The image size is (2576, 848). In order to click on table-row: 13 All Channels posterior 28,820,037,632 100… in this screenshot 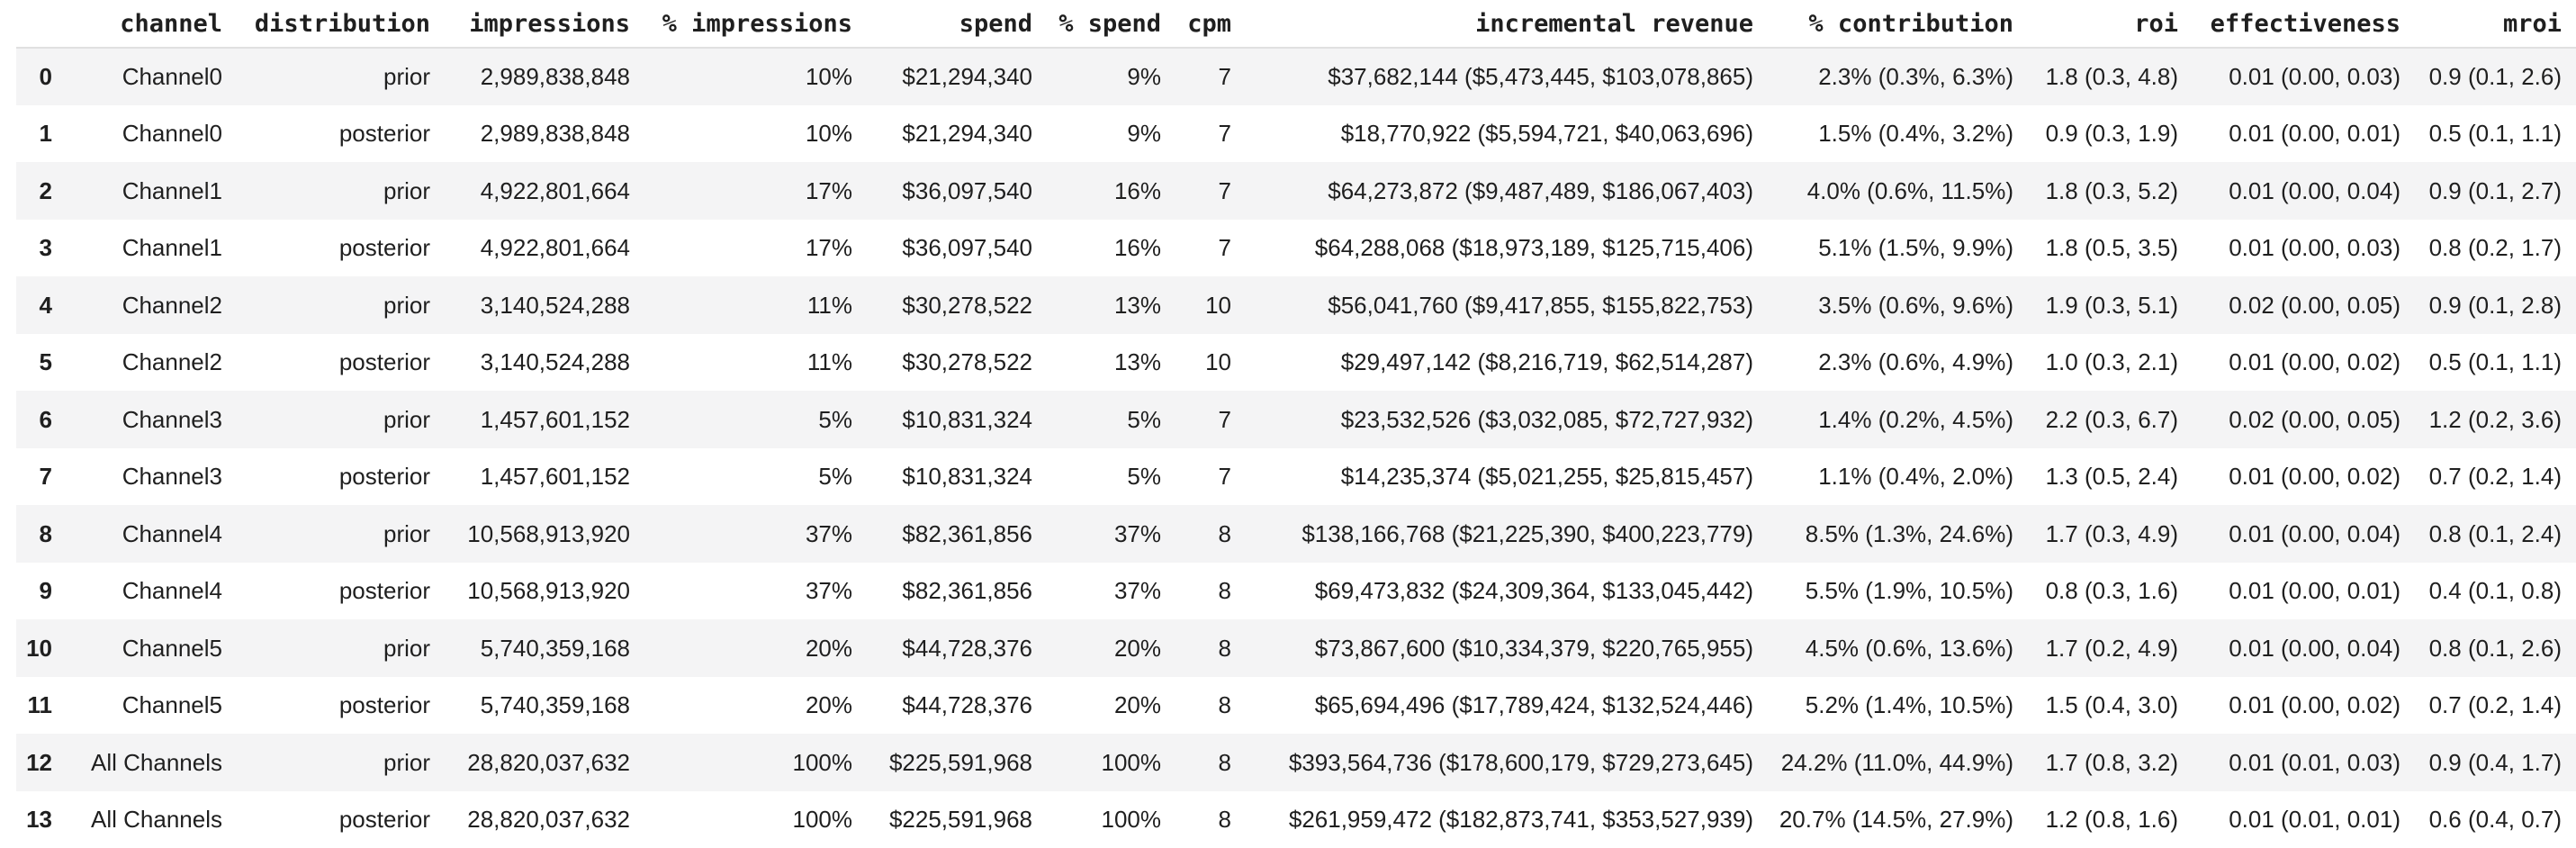, I will do `click(1296, 820)`.